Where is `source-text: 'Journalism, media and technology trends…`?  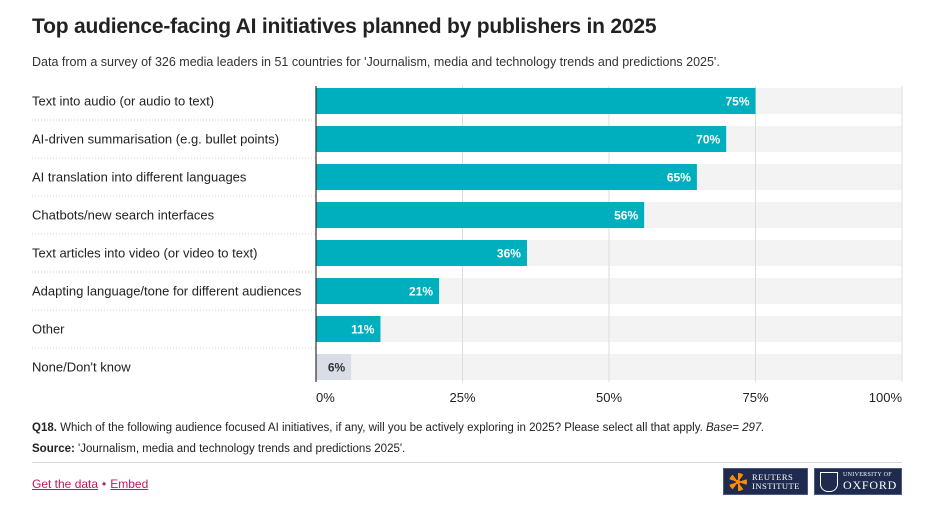
source-text: 'Journalism, media and technology trends… is located at coordinates (240, 449).